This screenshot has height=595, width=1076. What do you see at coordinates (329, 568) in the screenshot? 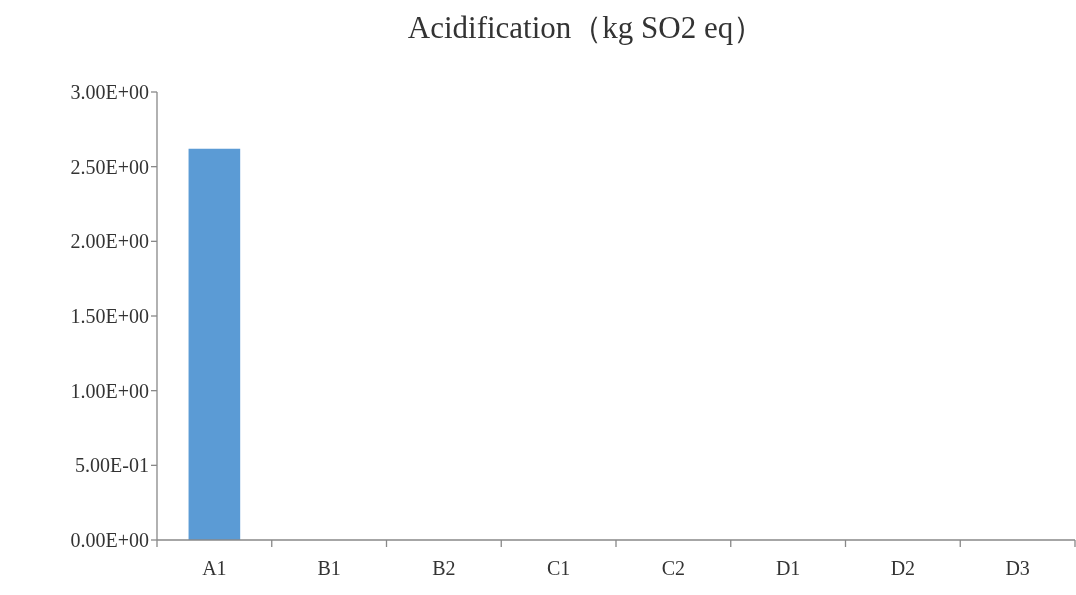
I see `x-tick-label: B1` at bounding box center [329, 568].